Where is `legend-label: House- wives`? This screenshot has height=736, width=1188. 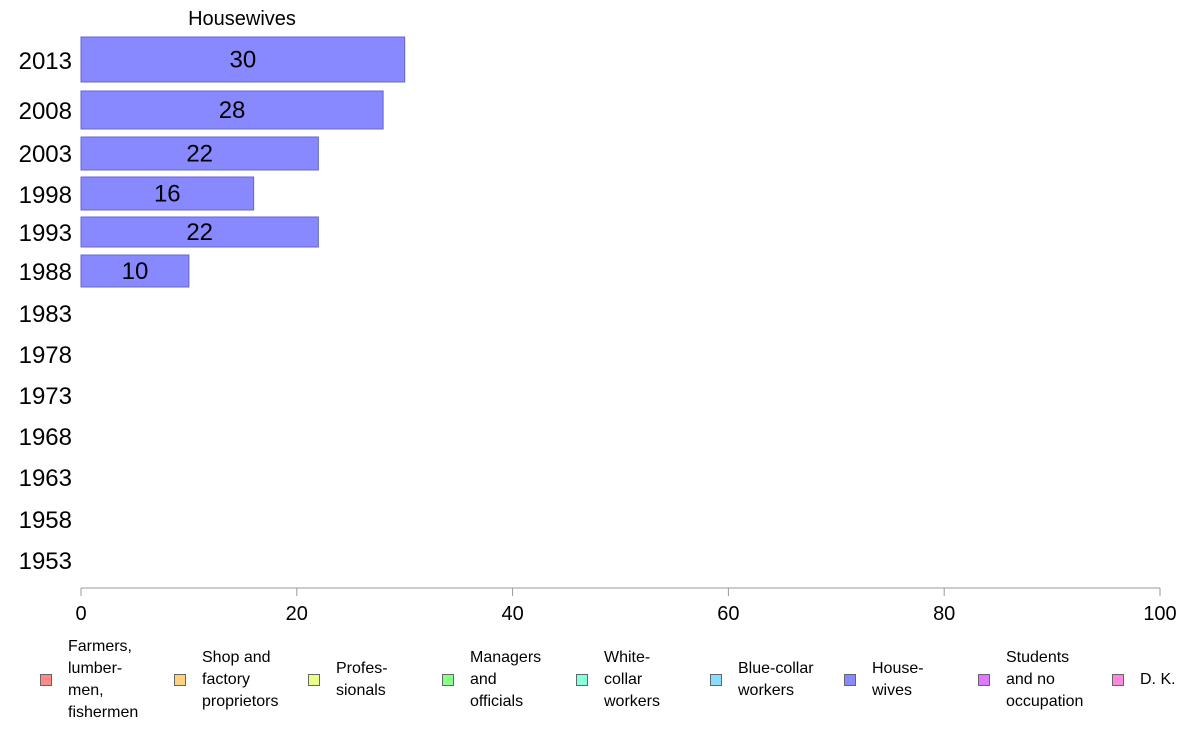
legend-label: House- wives is located at coordinates (898, 679).